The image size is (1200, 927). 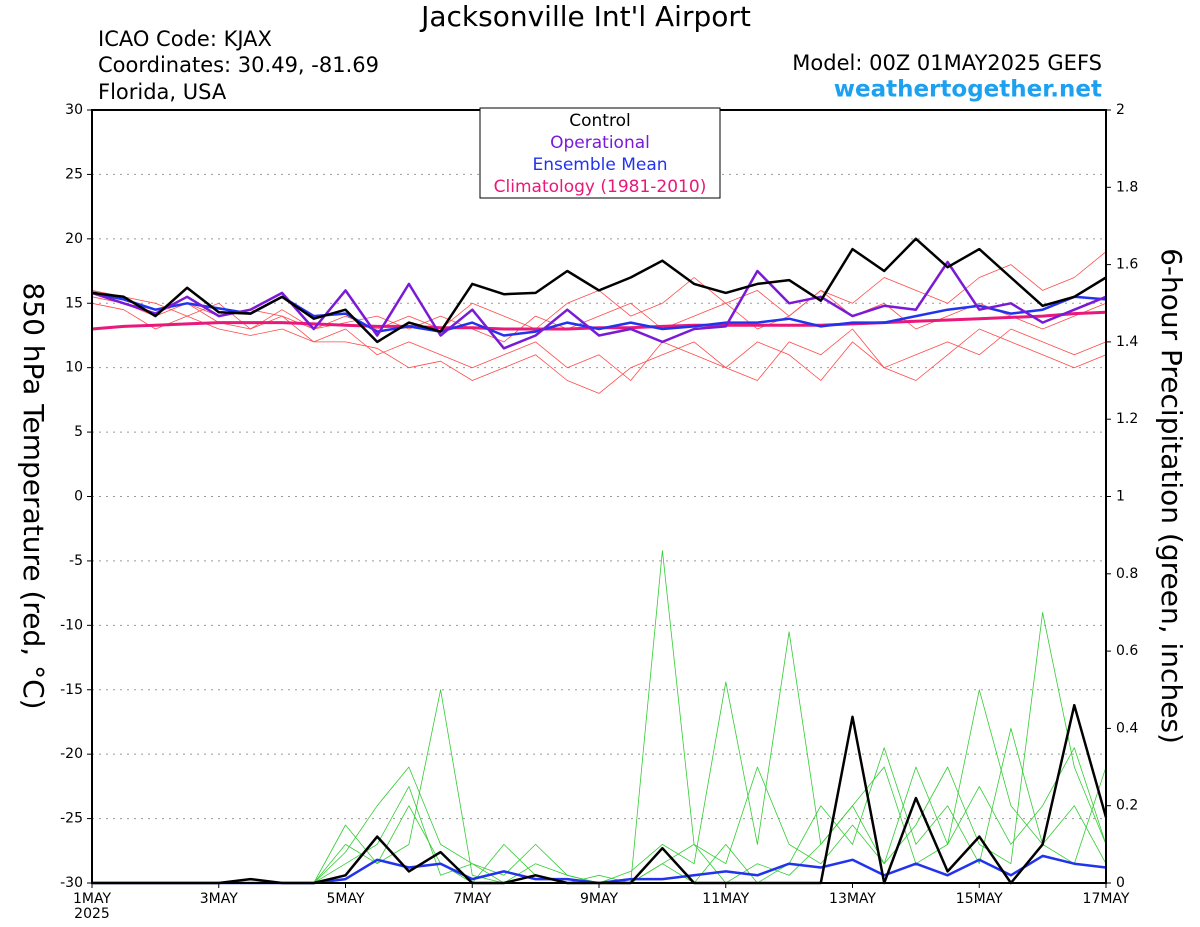 I want to click on y2-tick-label: 1.6, so click(x=1127, y=265).